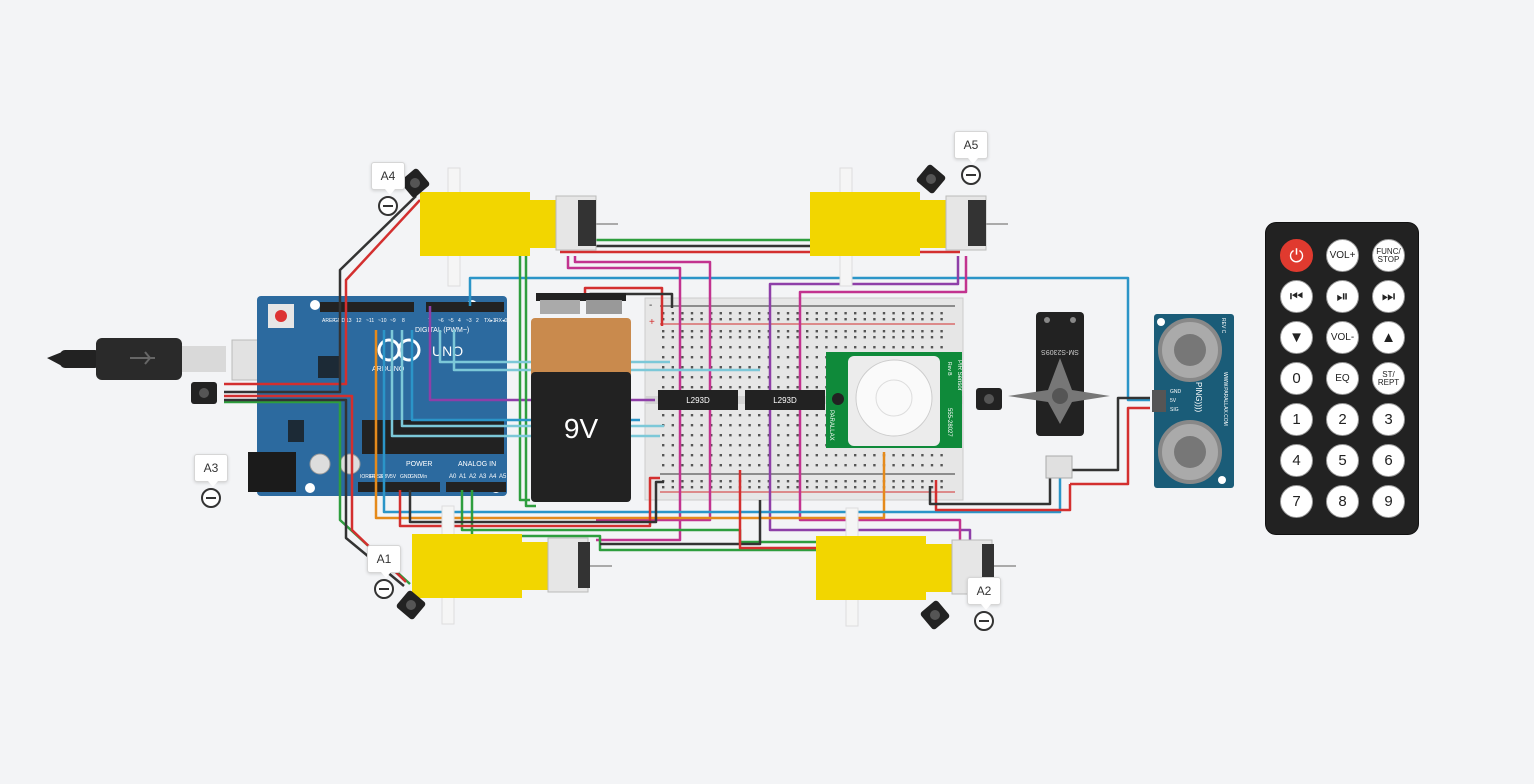 The height and width of the screenshot is (784, 1534). Describe the element at coordinates (1388, 501) in the screenshot. I see `digit-9-button: 9` at that location.